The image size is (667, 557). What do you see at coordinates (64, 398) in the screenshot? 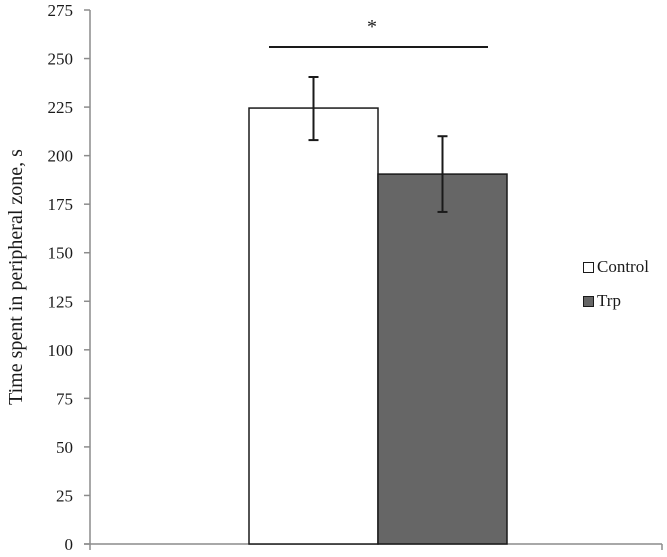
I see `y-tick-label: 75` at bounding box center [64, 398].